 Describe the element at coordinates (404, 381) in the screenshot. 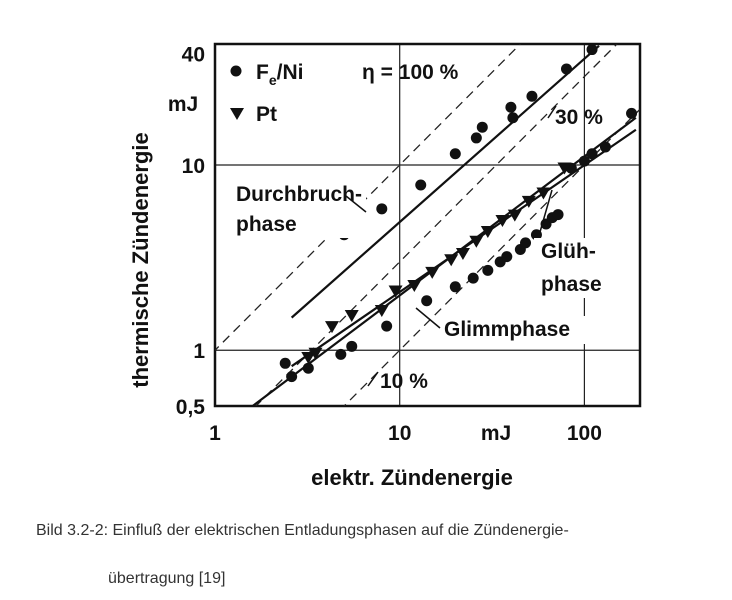

I see `efficiency-label-10: 10 %` at that location.